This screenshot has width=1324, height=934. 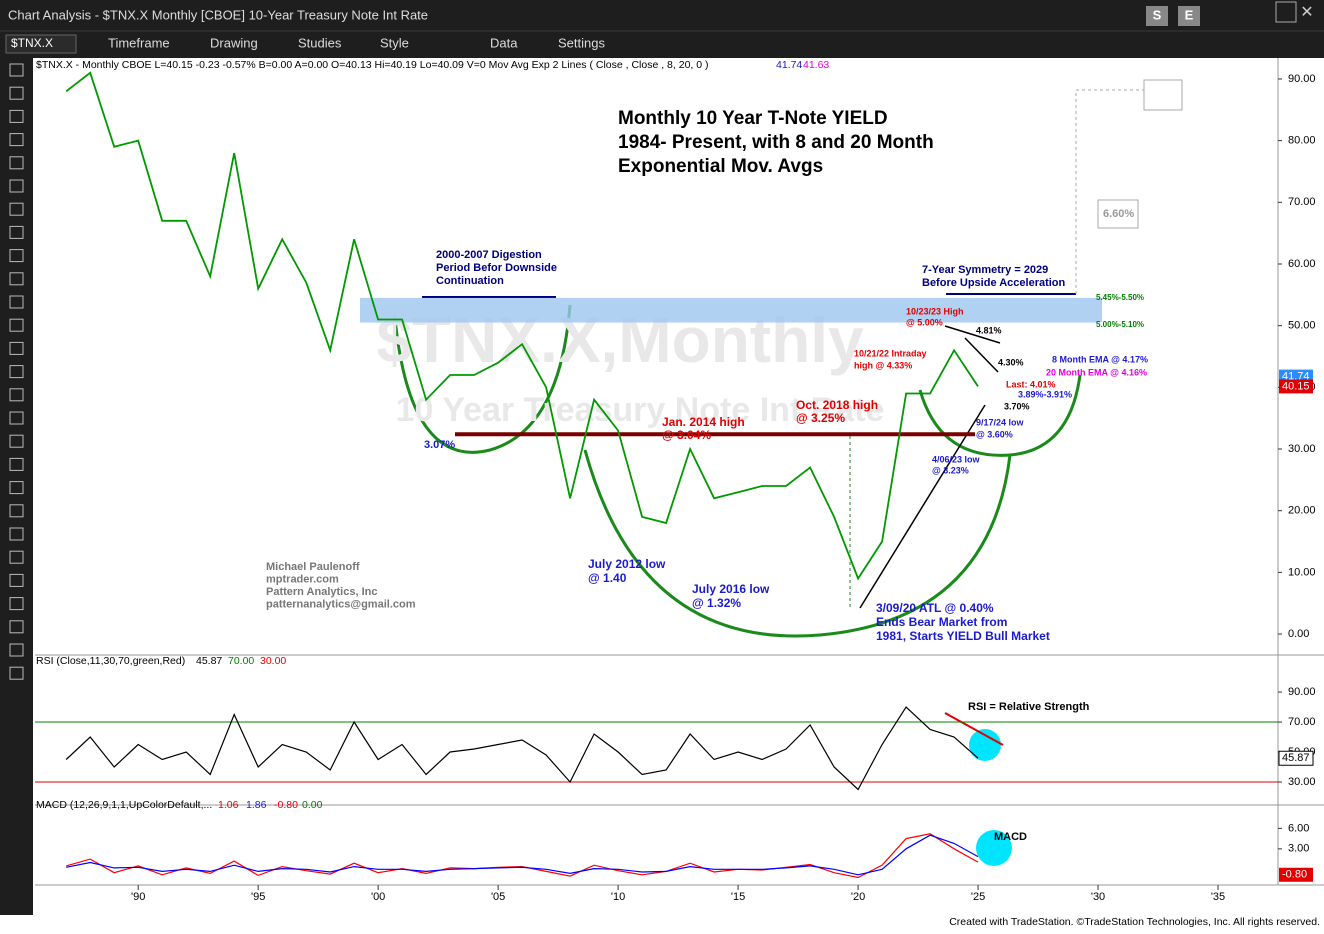 I want to click on button-label: S, so click(x=1157, y=14).